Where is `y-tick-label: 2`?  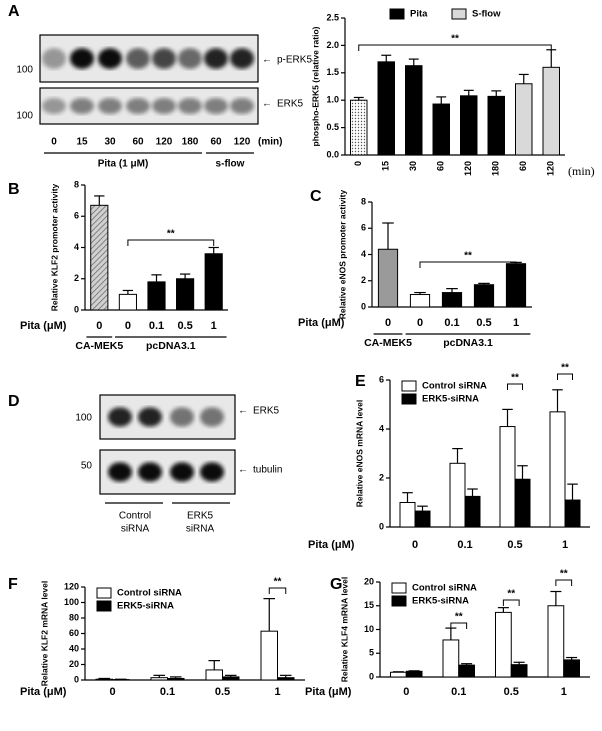 y-tick-label: 2 is located at coordinates (76, 278).